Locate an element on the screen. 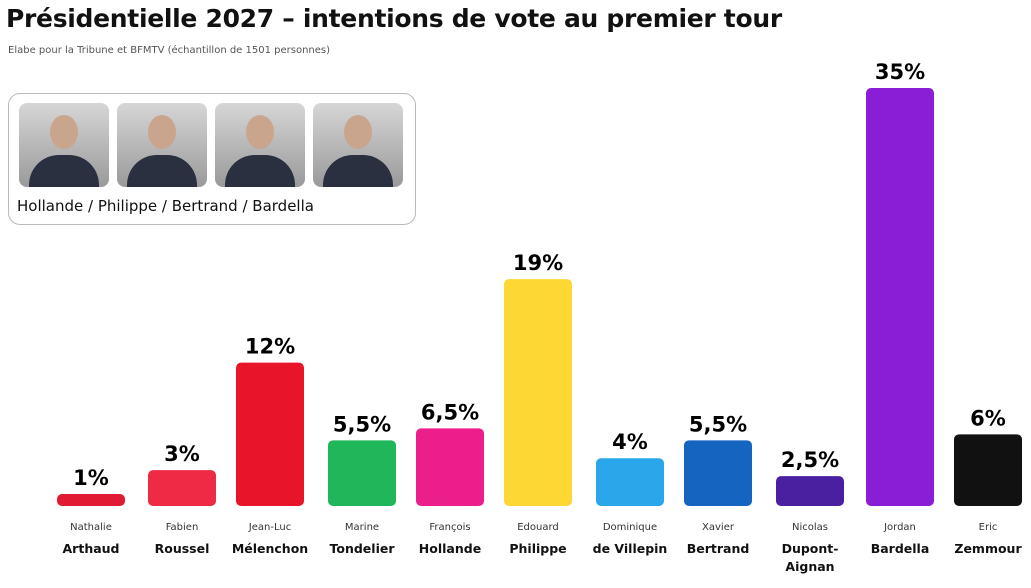  data-label: 4% is located at coordinates (630, 442).